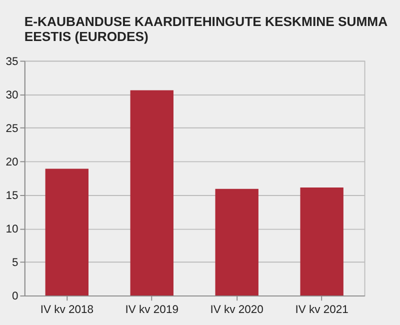 This screenshot has height=325, width=400. What do you see at coordinates (15, 296) in the screenshot?
I see `y-tick-label: 0` at bounding box center [15, 296].